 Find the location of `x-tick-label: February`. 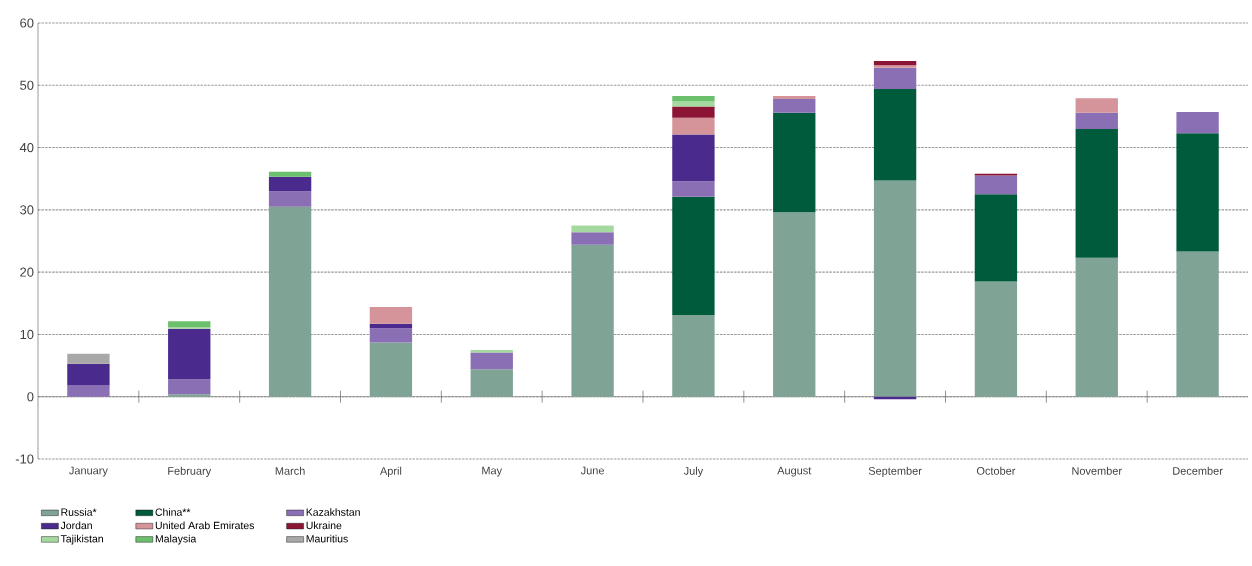

x-tick-label: February is located at coordinates (190, 471).